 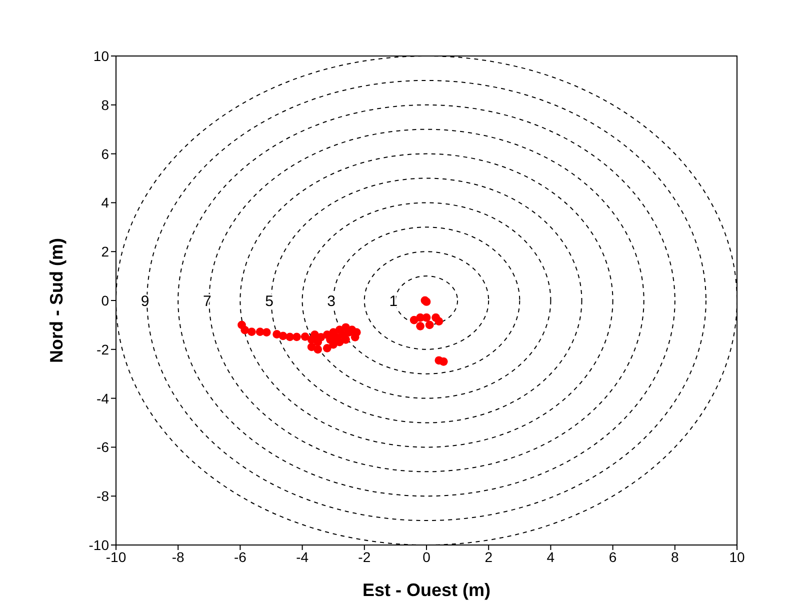 What do you see at coordinates (105, 202) in the screenshot?
I see `y-tick-label: 4` at bounding box center [105, 202].